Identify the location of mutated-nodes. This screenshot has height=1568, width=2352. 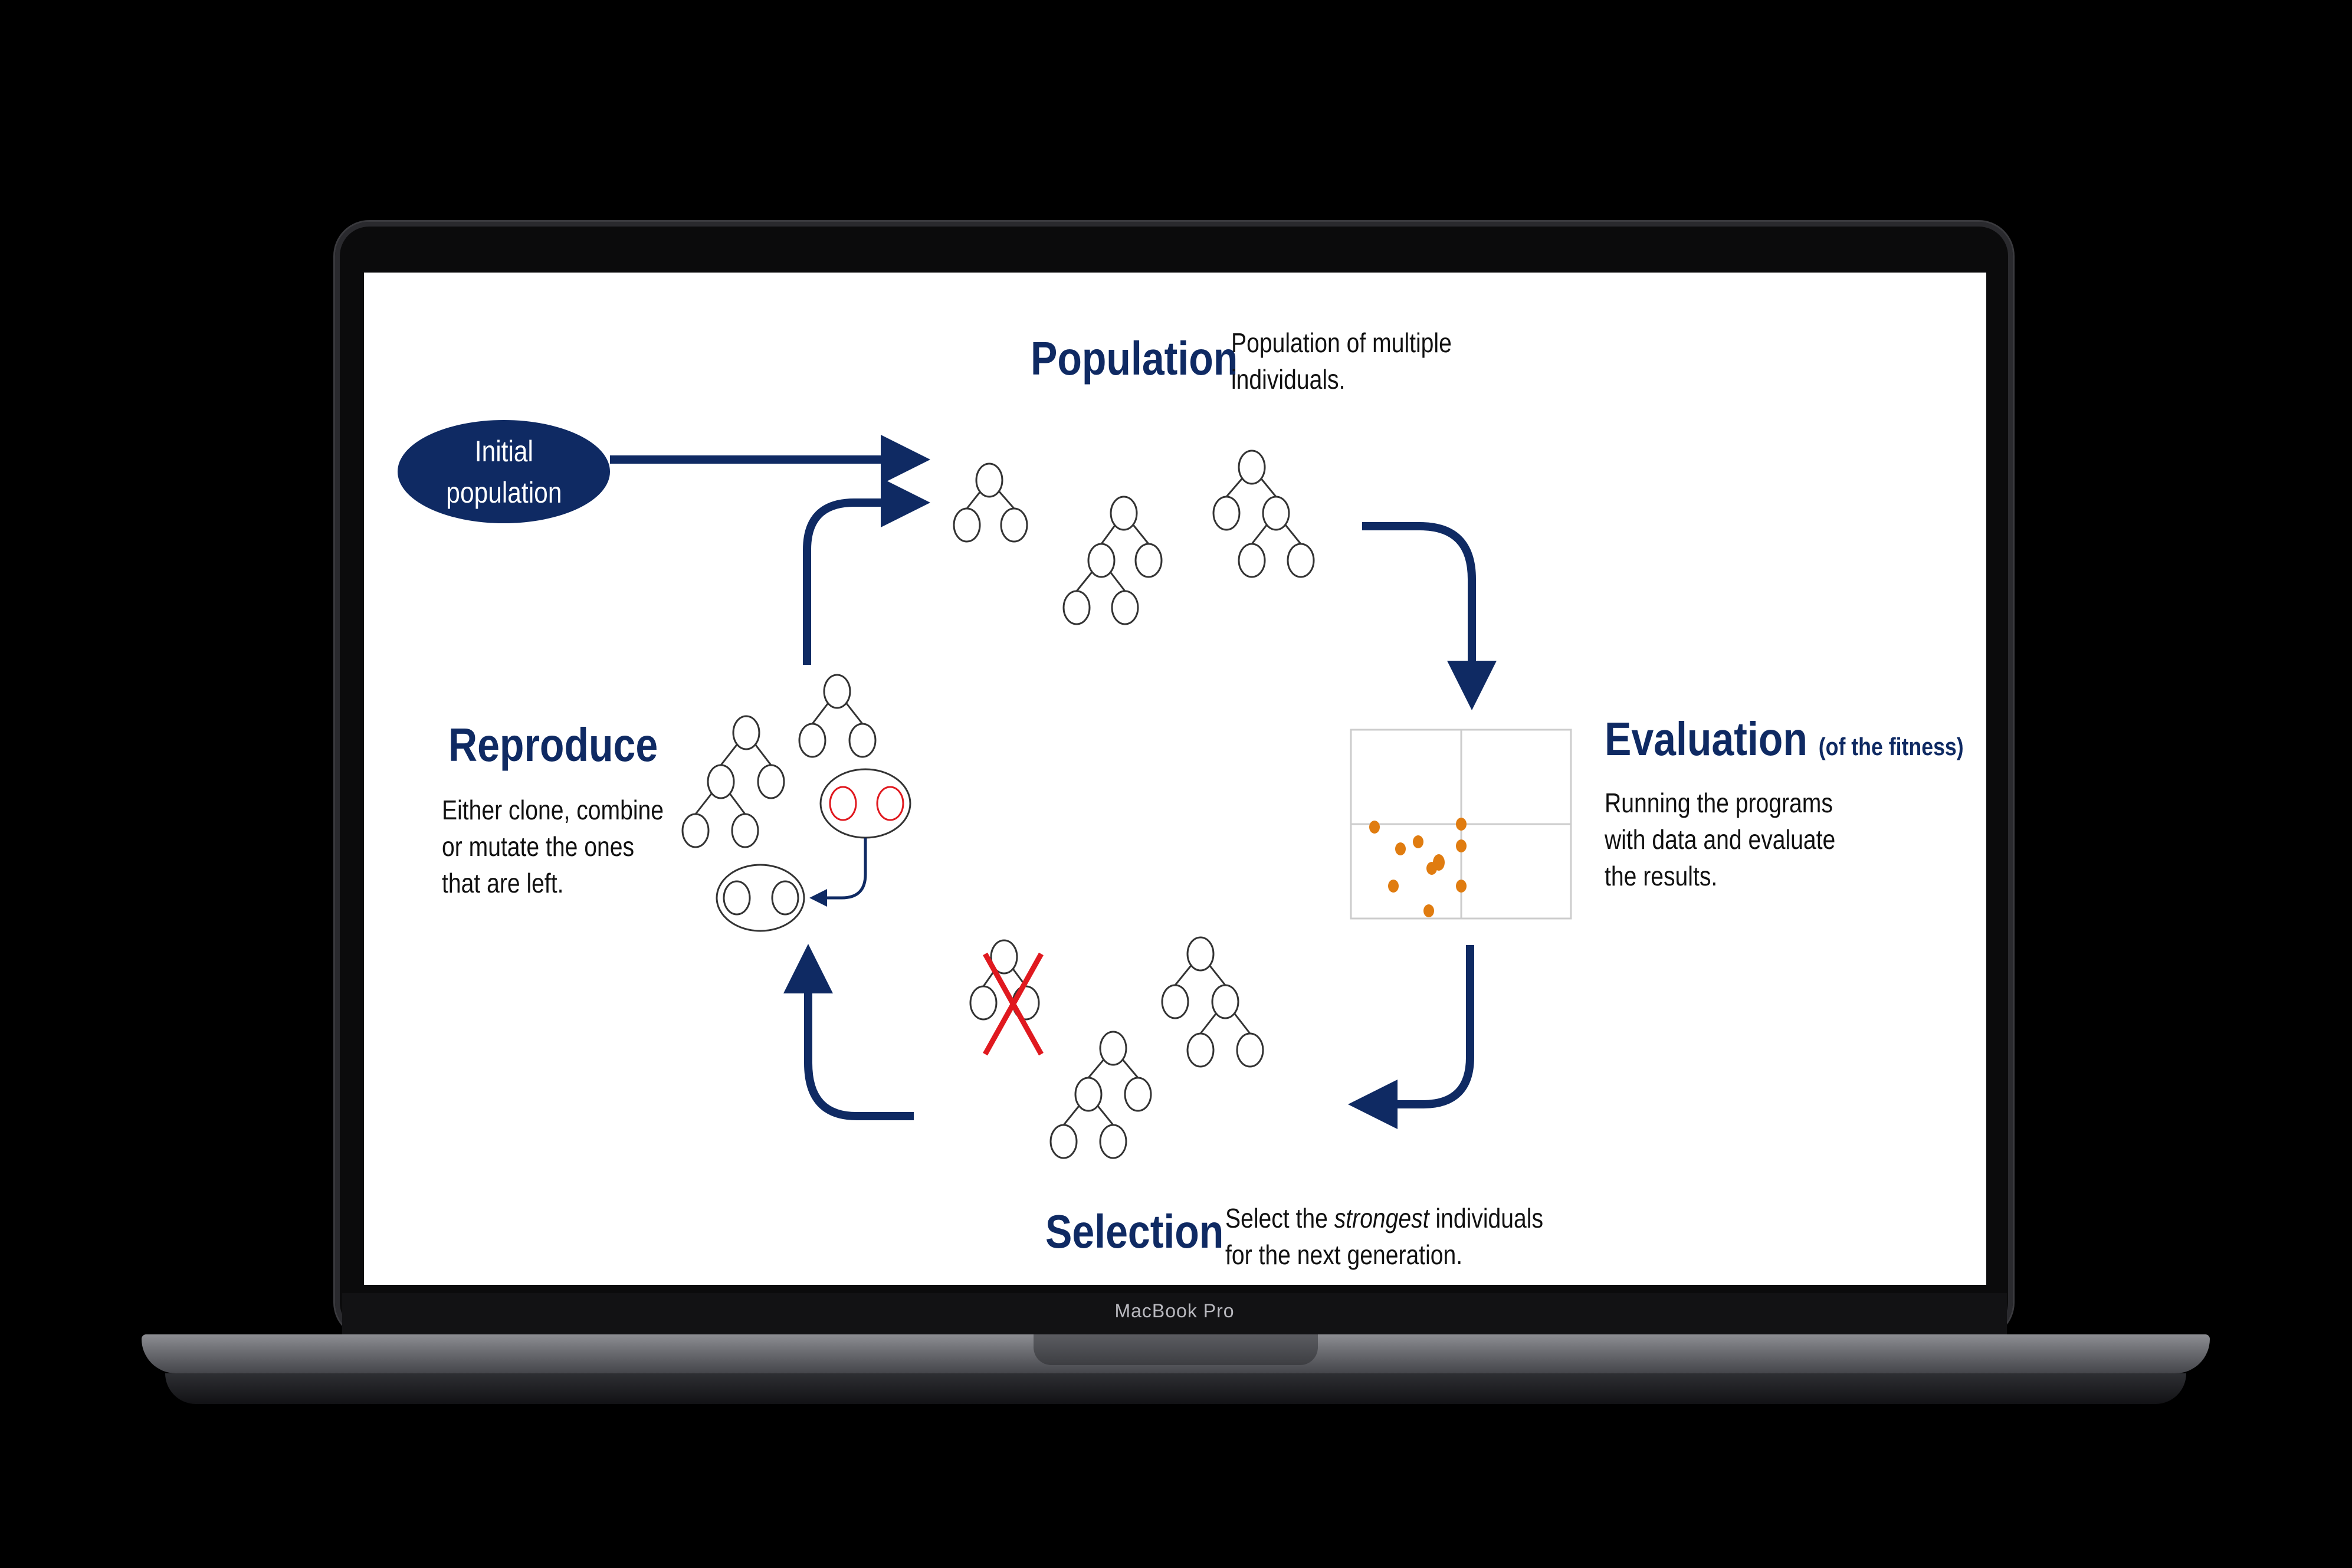
(866, 803).